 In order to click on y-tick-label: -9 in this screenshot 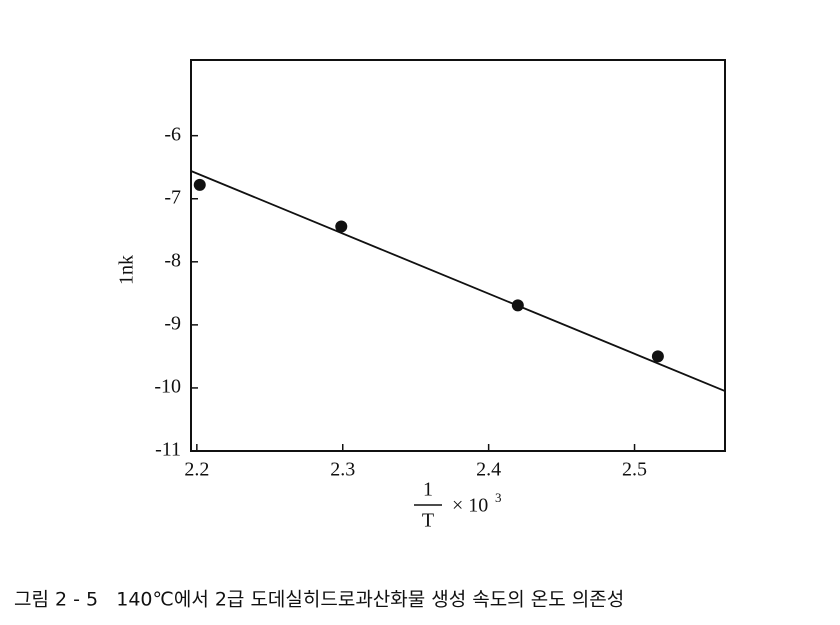, I will do `click(172, 323)`.